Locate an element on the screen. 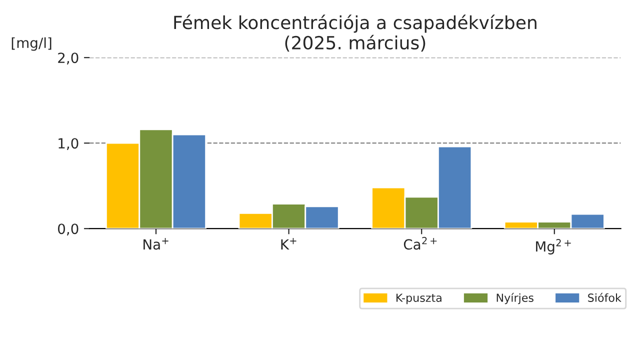 The height and width of the screenshot is (360, 640). x-tick-label: Mg$^{2+}$ is located at coordinates (553, 246).